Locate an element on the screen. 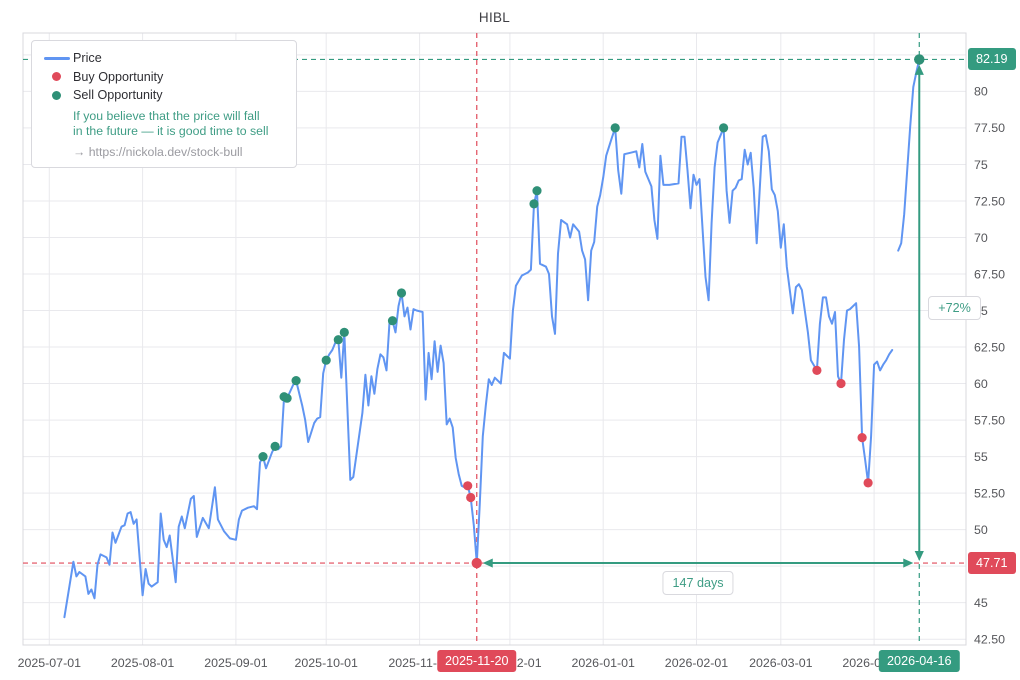 This screenshot has height=680, width=1020. high-date-badge: 2026-04-16 is located at coordinates (919, 661).